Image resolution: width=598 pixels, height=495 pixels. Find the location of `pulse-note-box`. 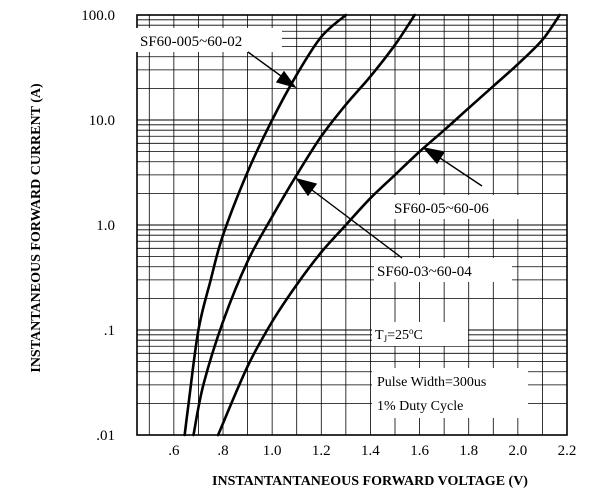

pulse-note-box is located at coordinates (450, 393).